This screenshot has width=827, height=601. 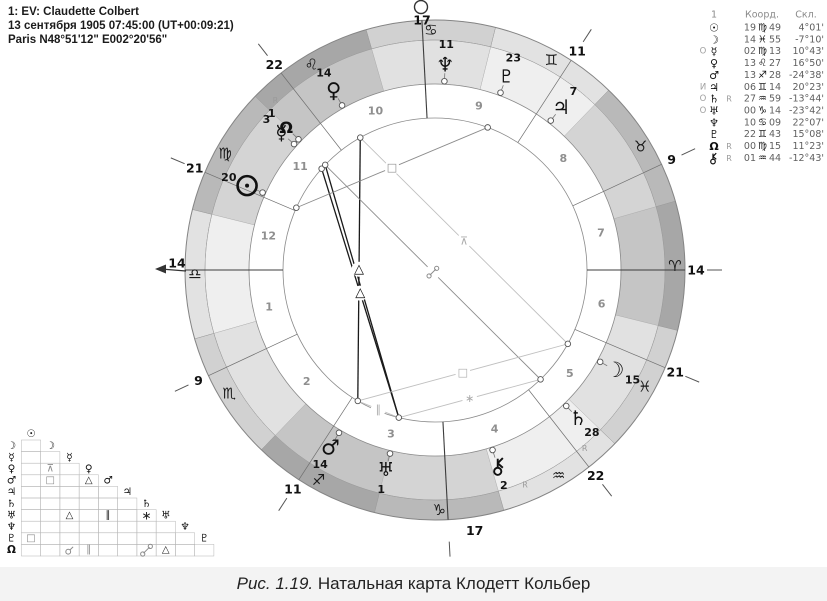 I want to click on planet-uranus: ♅1, so click(x=390, y=455).